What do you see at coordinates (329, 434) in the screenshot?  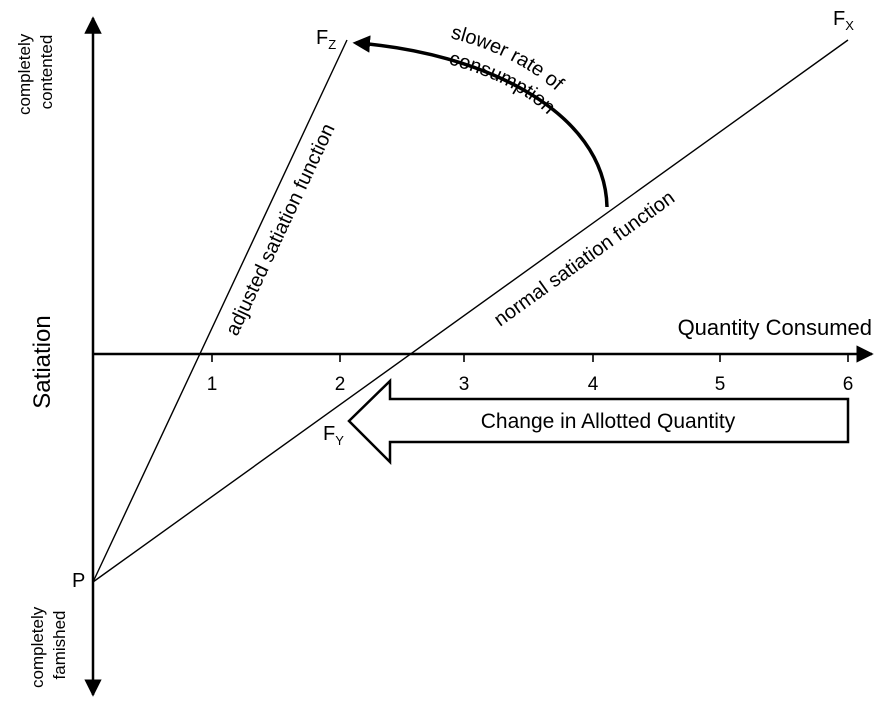 I see `fy-label-main: F` at bounding box center [329, 434].